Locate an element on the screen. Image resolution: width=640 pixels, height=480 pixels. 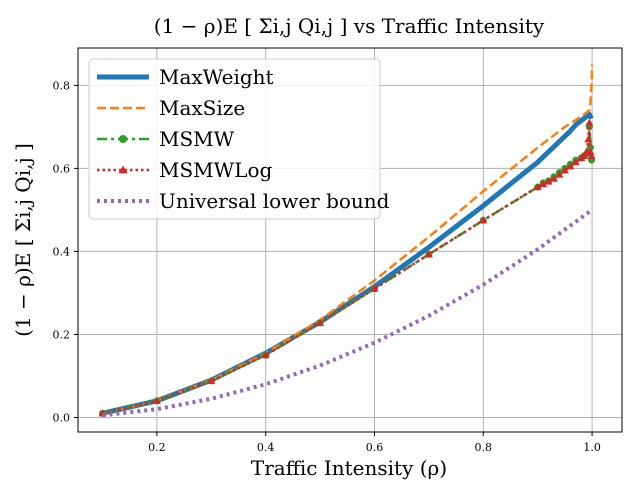
legend-label: MSMW is located at coordinates (197, 139).